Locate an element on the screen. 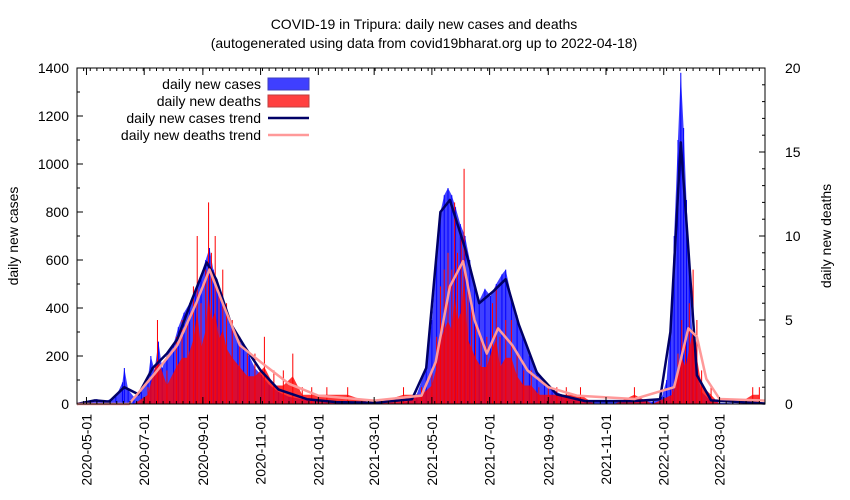 This screenshot has height=500, width=850. y2-tick-label-1: 5 is located at coordinates (789, 320).